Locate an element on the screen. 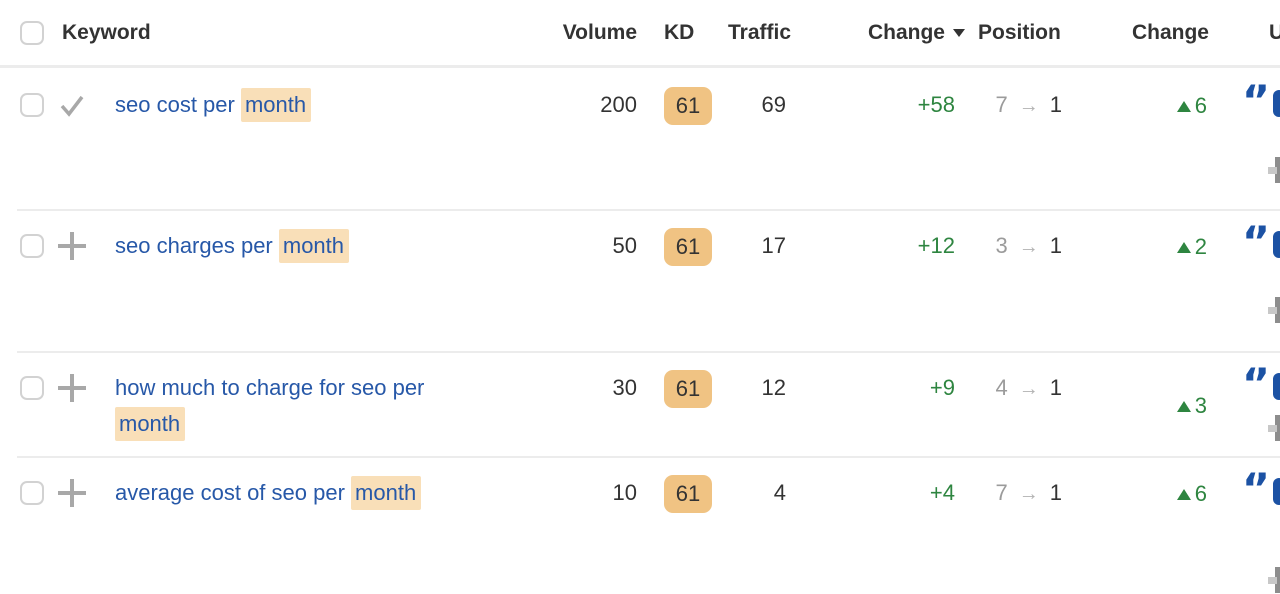  column-header-change-traffic-label: Change is located at coordinates (906, 32).